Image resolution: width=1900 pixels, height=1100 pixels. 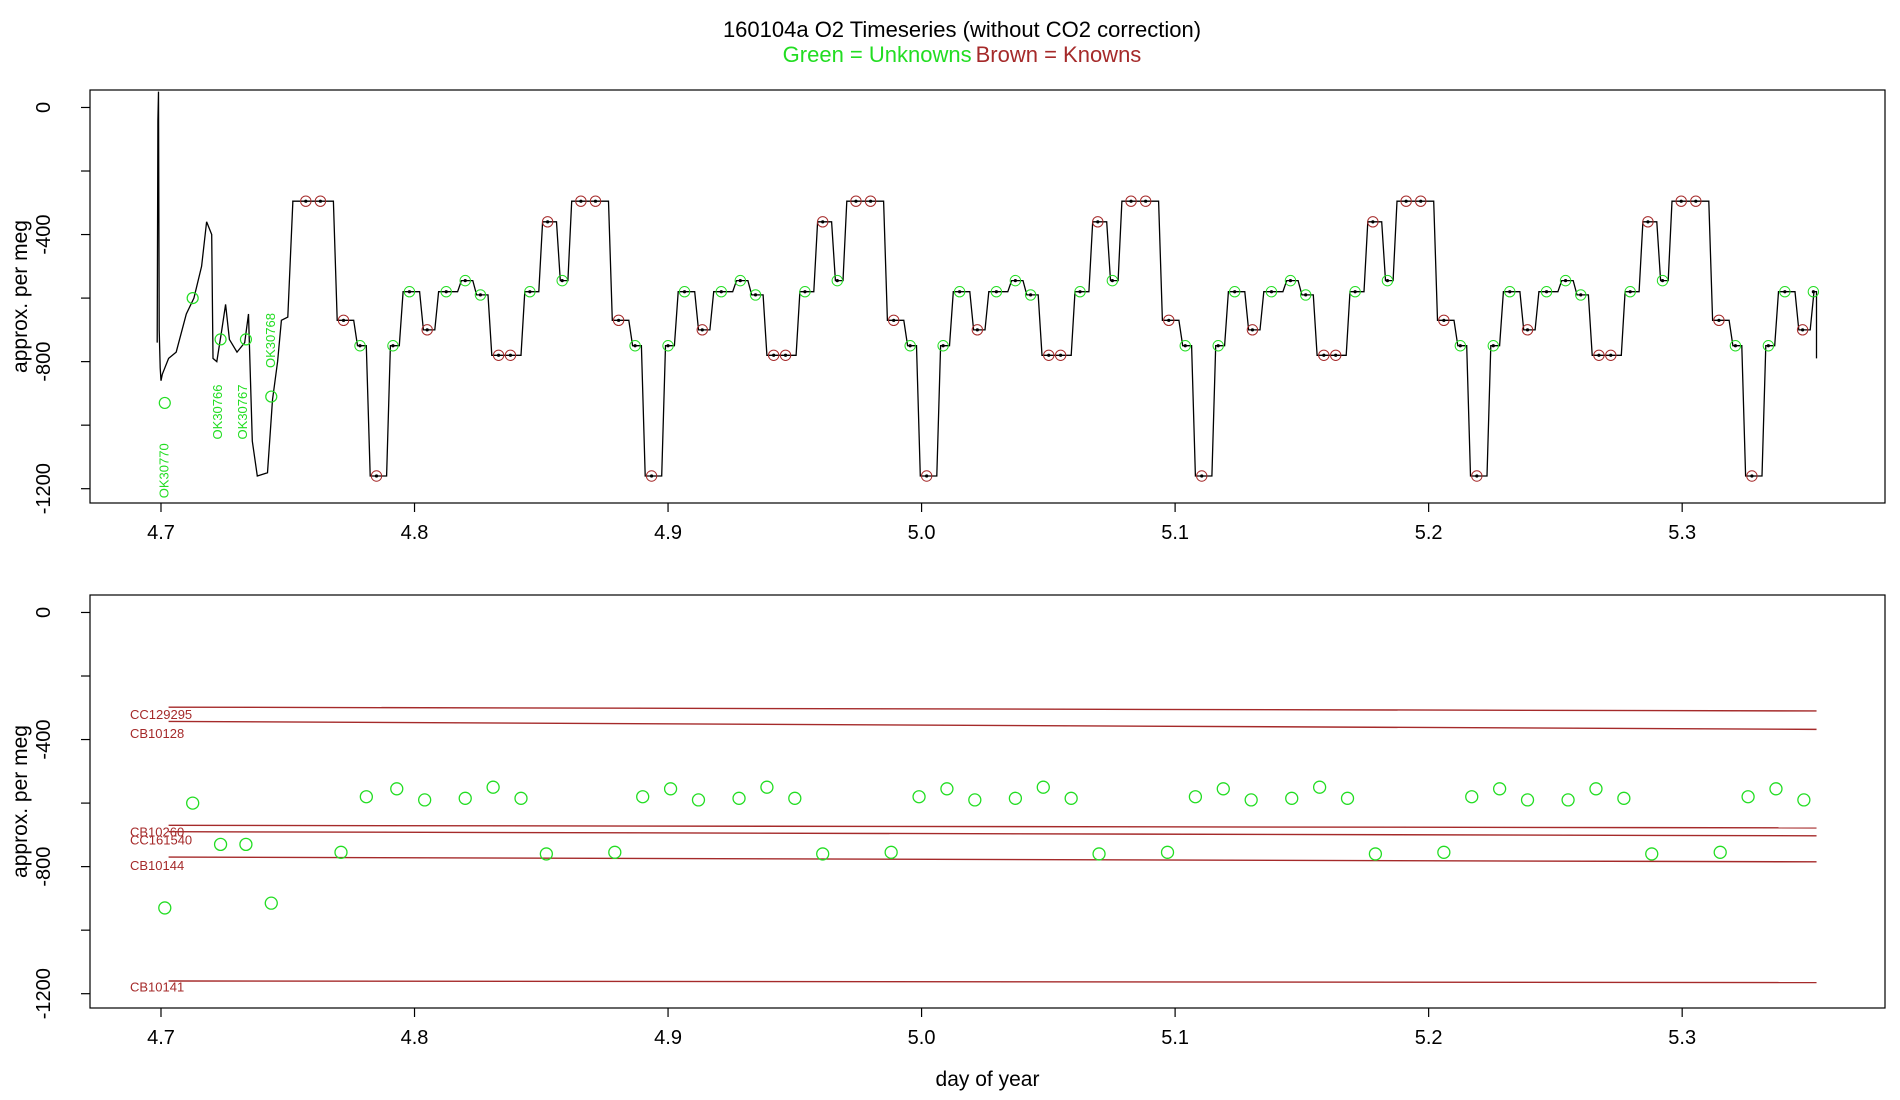 I want to click on y-tick-label: -1200, so click(x=44, y=488).